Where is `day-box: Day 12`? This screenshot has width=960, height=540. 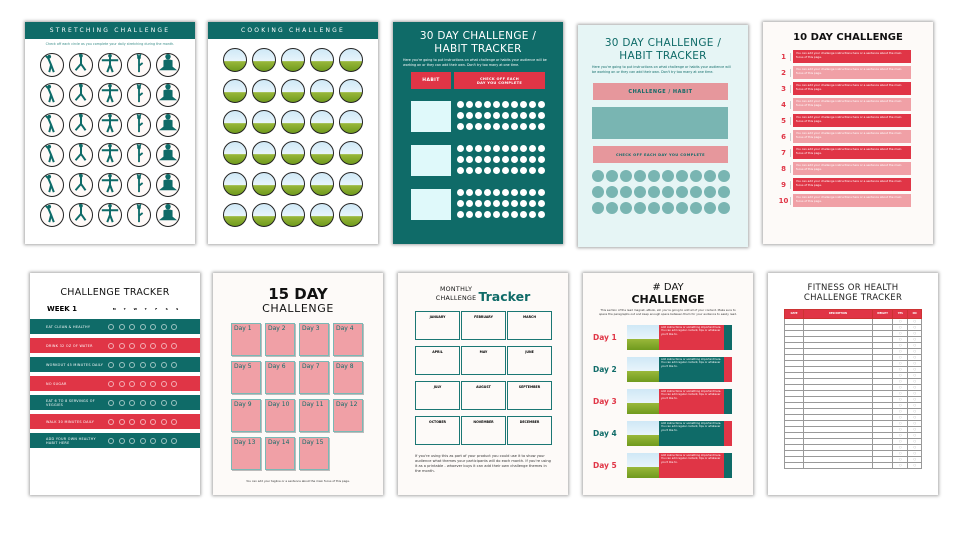 day-box: Day 12 is located at coordinates (348, 415).